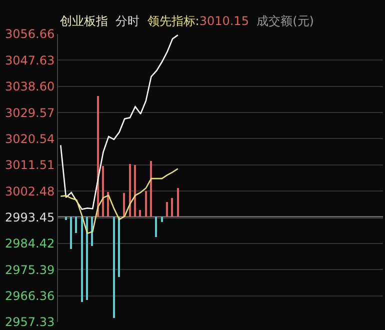 The width and height of the screenshot is (385, 330). I want to click on text: 成交额(元), so click(285, 21).